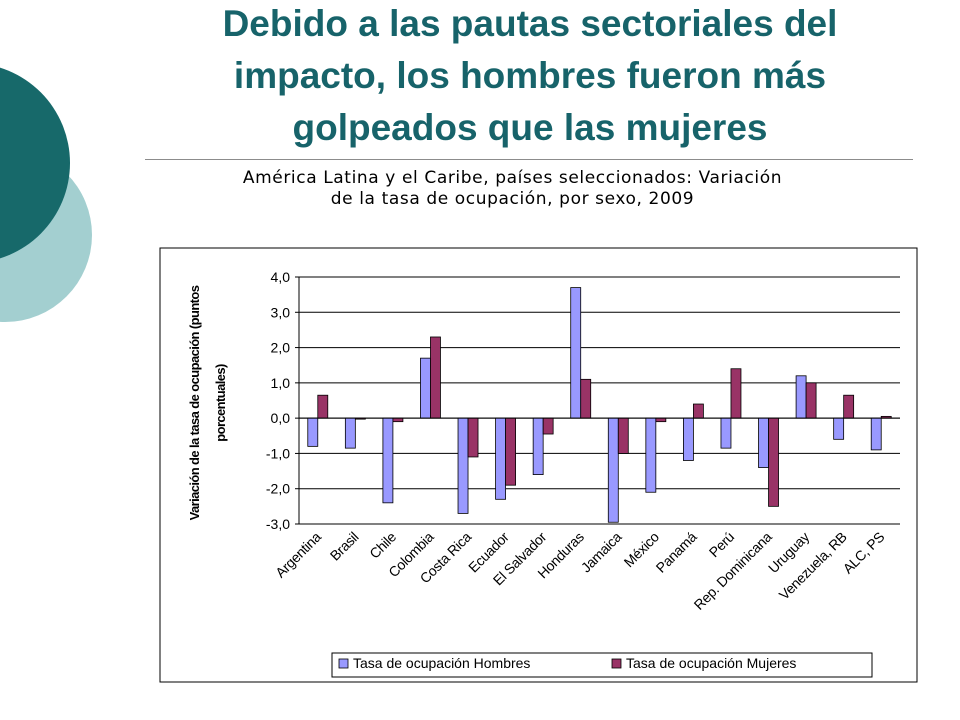 This screenshot has height=720, width=960. What do you see at coordinates (530, 127) in the screenshot?
I see `slide-title-line: golpeados que las mujeres` at bounding box center [530, 127].